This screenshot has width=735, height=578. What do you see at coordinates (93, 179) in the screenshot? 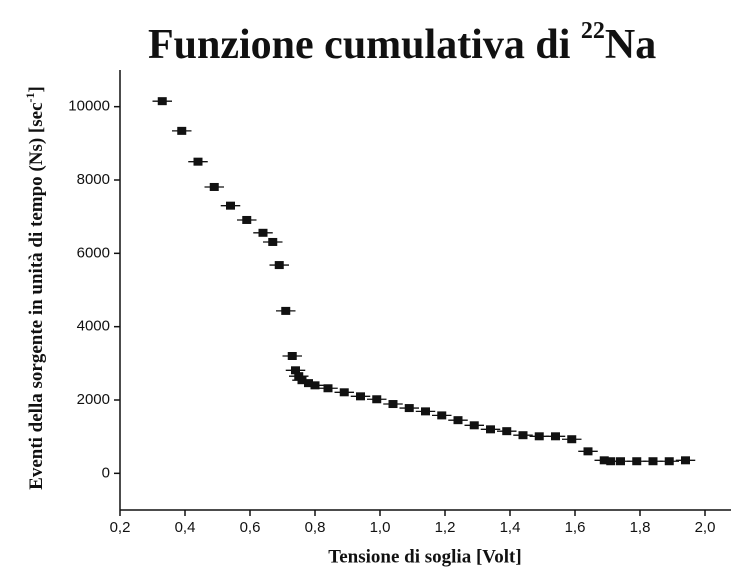
I see `y-tick-label: 8000` at bounding box center [93, 179].